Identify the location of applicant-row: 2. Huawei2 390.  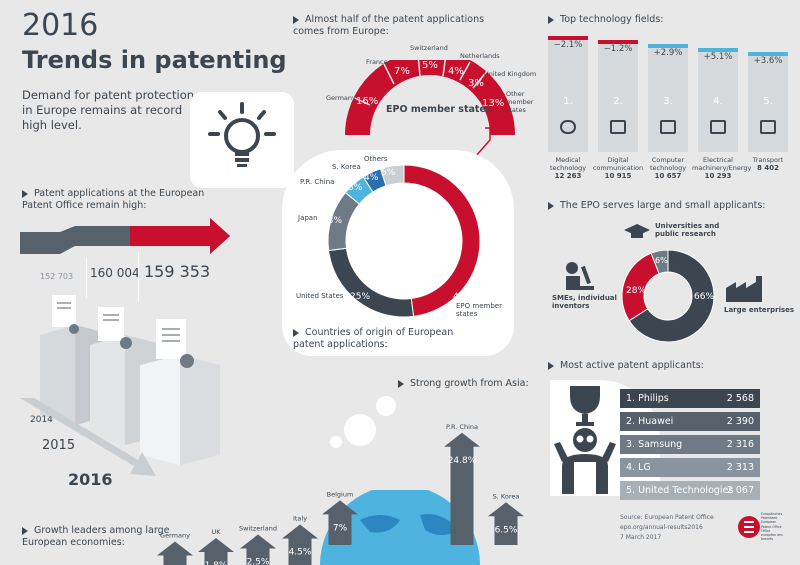
(690, 421).